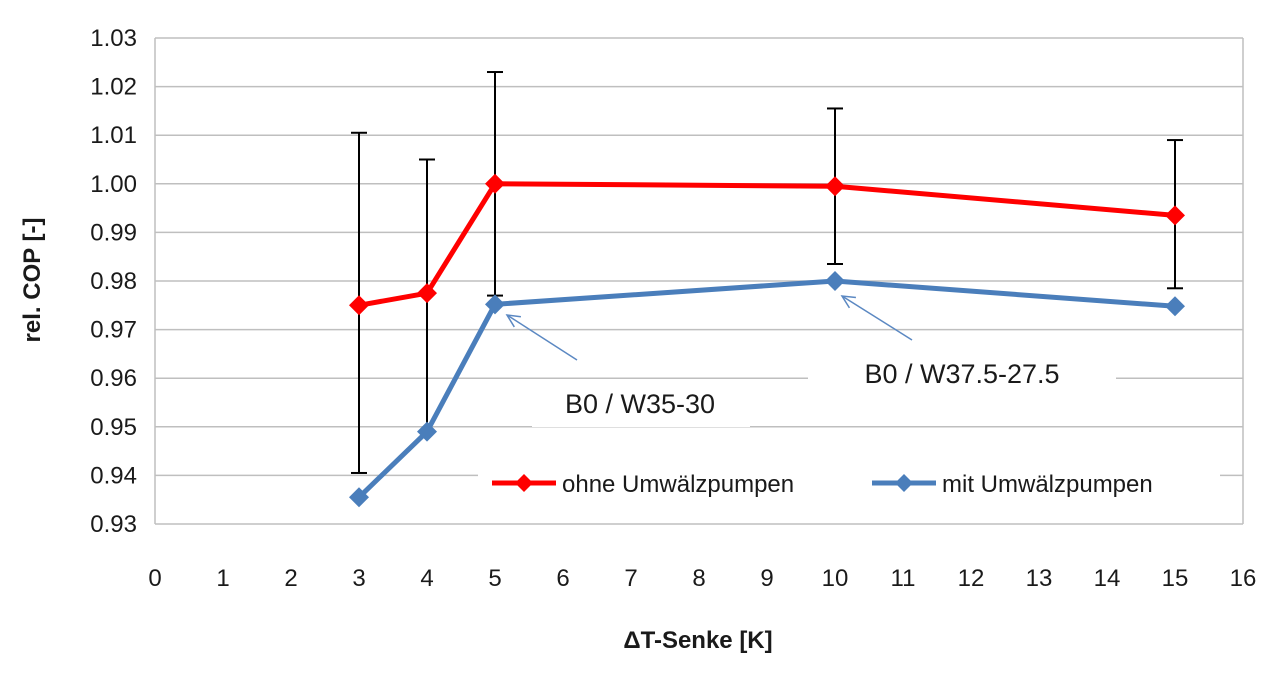 Image resolution: width=1280 pixels, height=683 pixels. What do you see at coordinates (767, 244) in the screenshot?
I see `series-ohne-umwaelzpumpen` at bounding box center [767, 244].